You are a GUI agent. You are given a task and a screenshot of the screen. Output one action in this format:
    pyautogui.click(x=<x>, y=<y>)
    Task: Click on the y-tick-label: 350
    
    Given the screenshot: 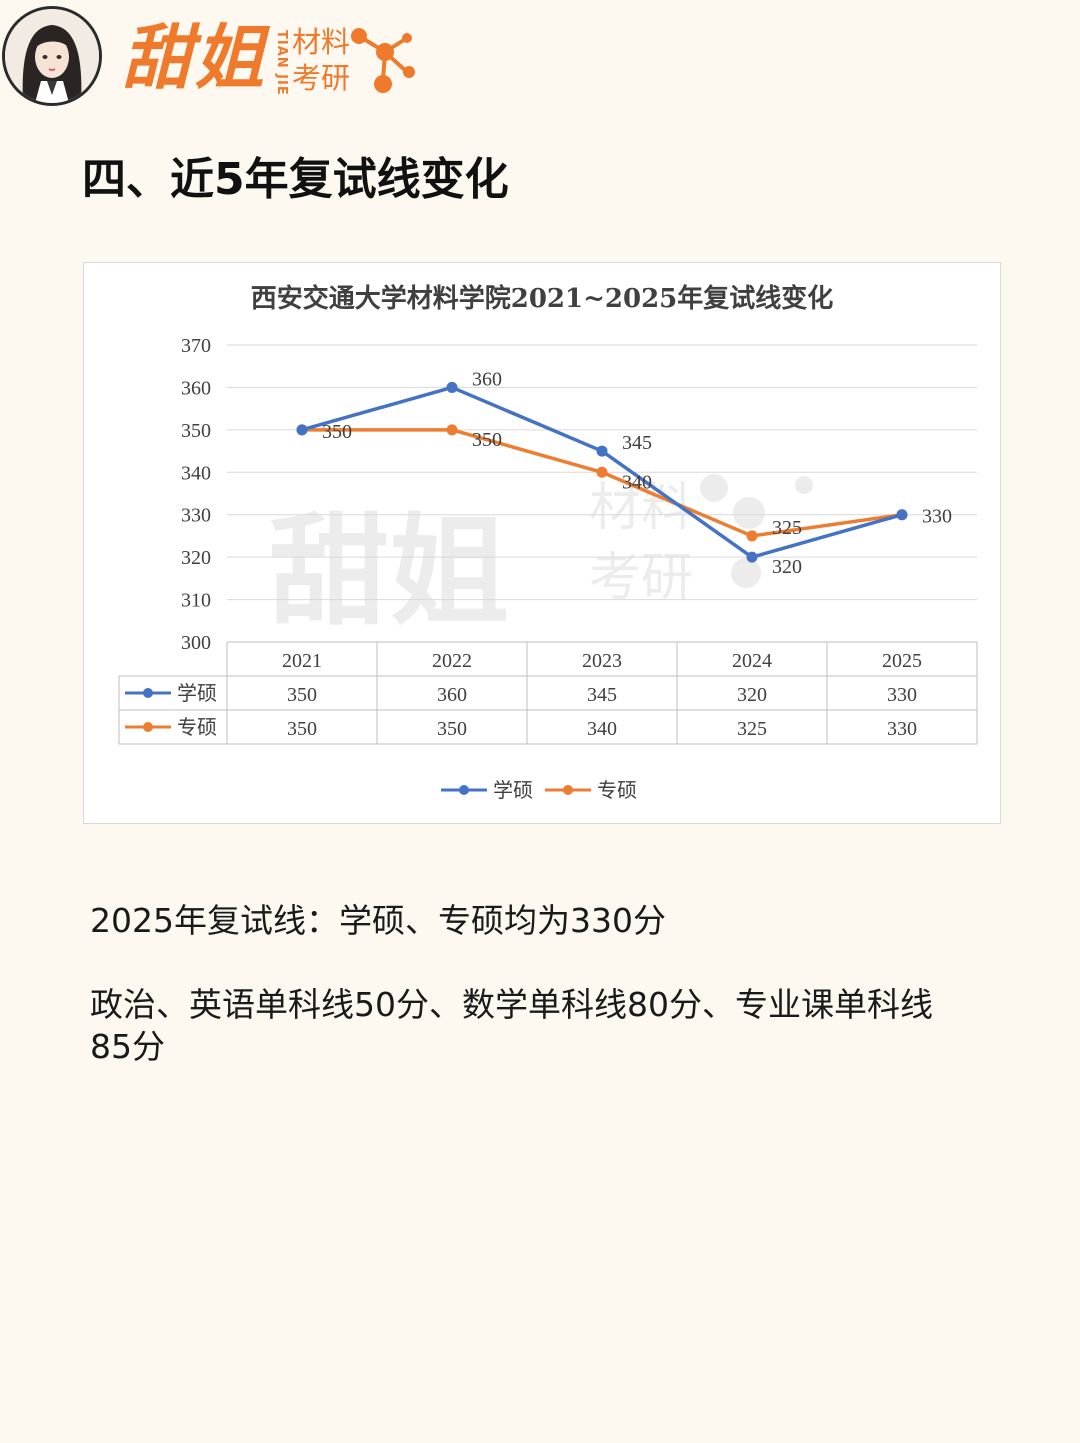 What is the action you would take?
    pyautogui.click(x=196, y=431)
    